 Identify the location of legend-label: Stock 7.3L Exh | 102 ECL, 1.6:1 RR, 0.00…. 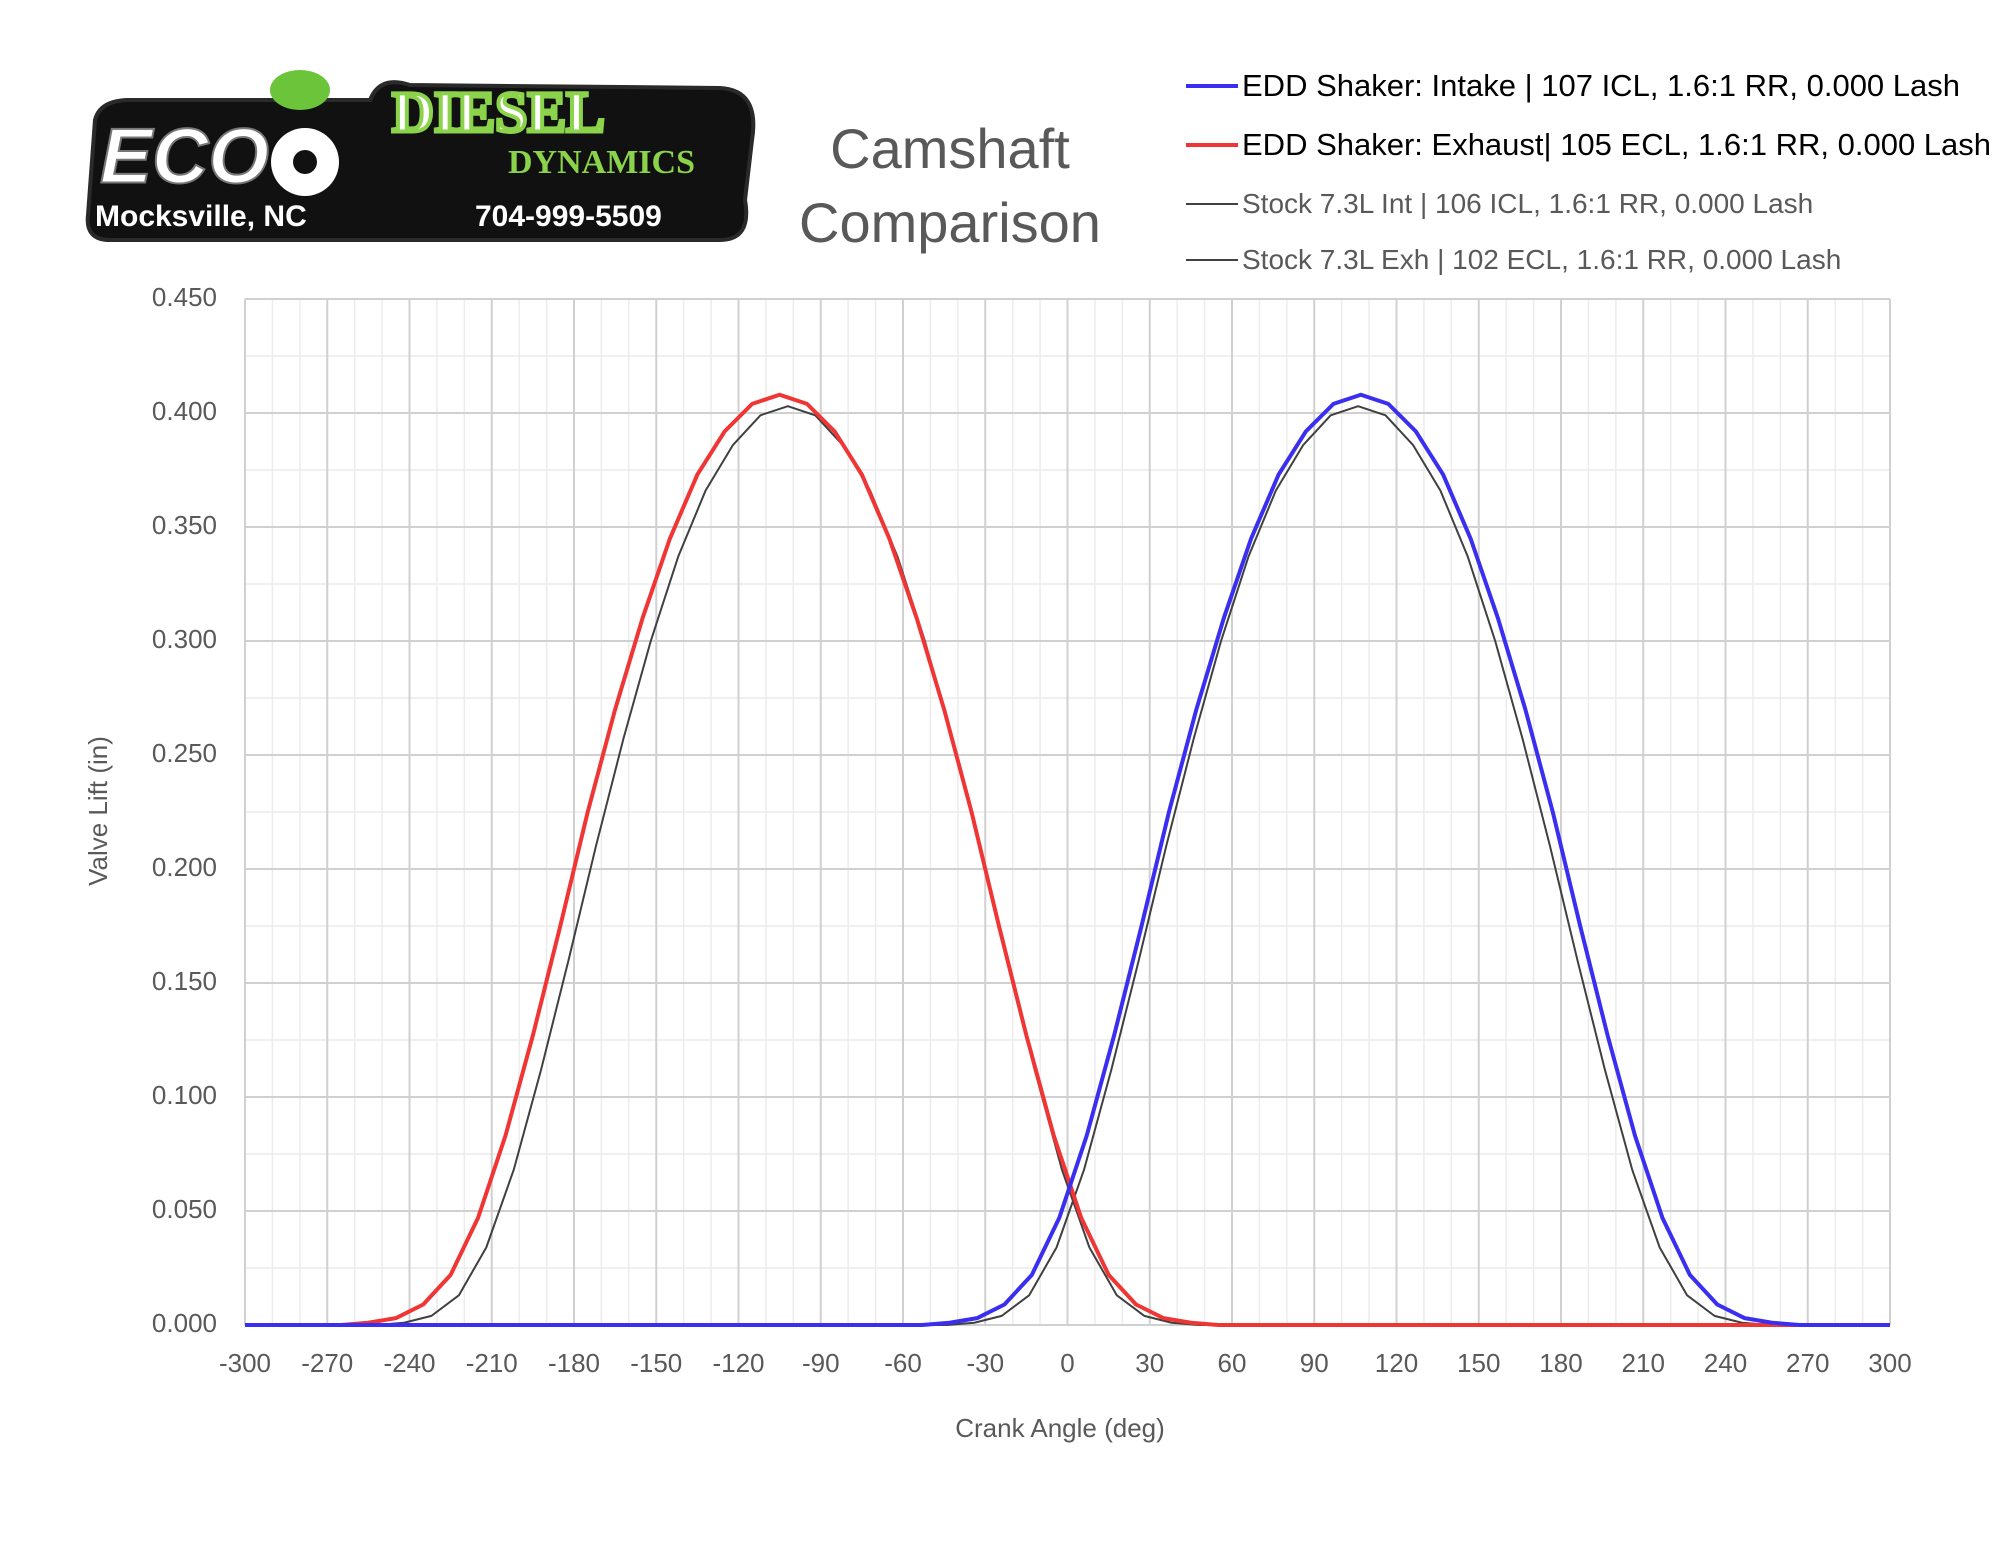
(1542, 259).